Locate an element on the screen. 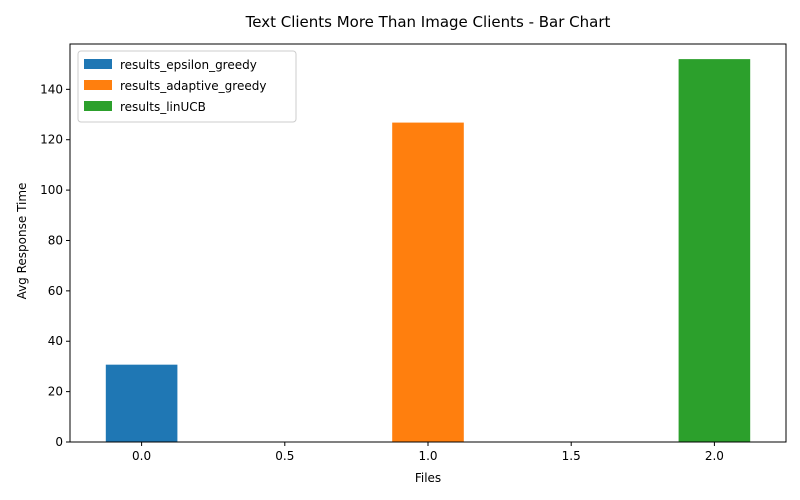 This screenshot has width=800, height=500. x-axis-label: Files is located at coordinates (428, 478).